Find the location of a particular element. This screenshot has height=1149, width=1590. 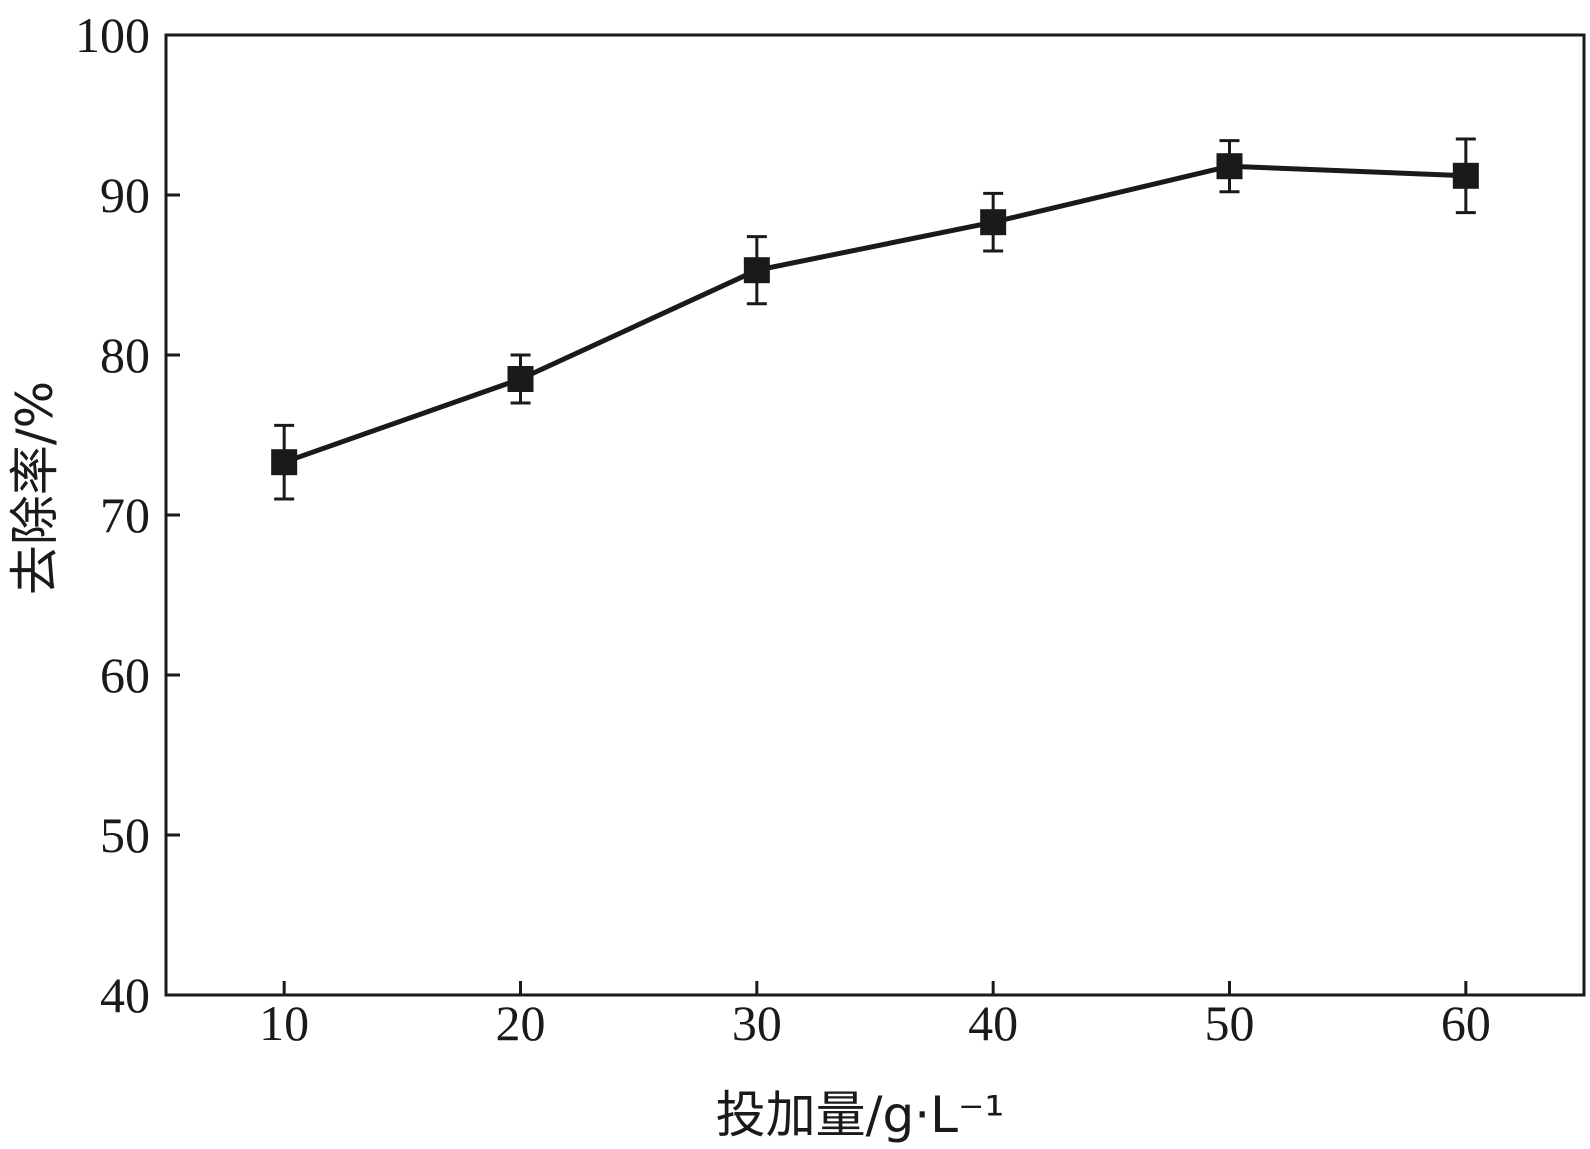

x-tick-label: 40 is located at coordinates (993, 1023).